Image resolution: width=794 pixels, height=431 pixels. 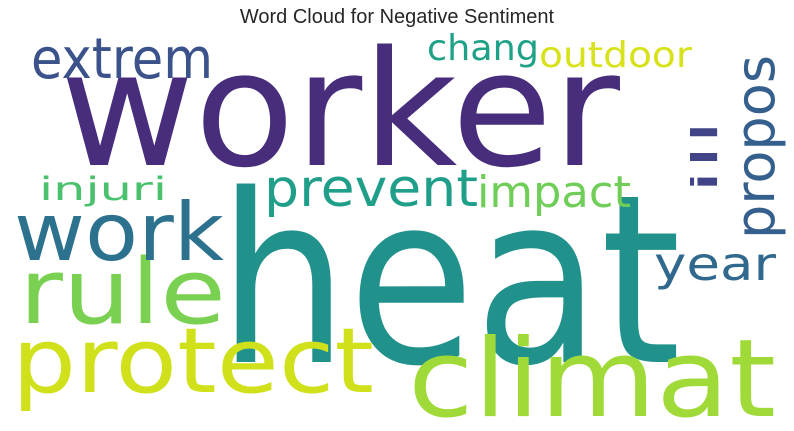 I want to click on word-impact: impact, so click(x=554, y=192).